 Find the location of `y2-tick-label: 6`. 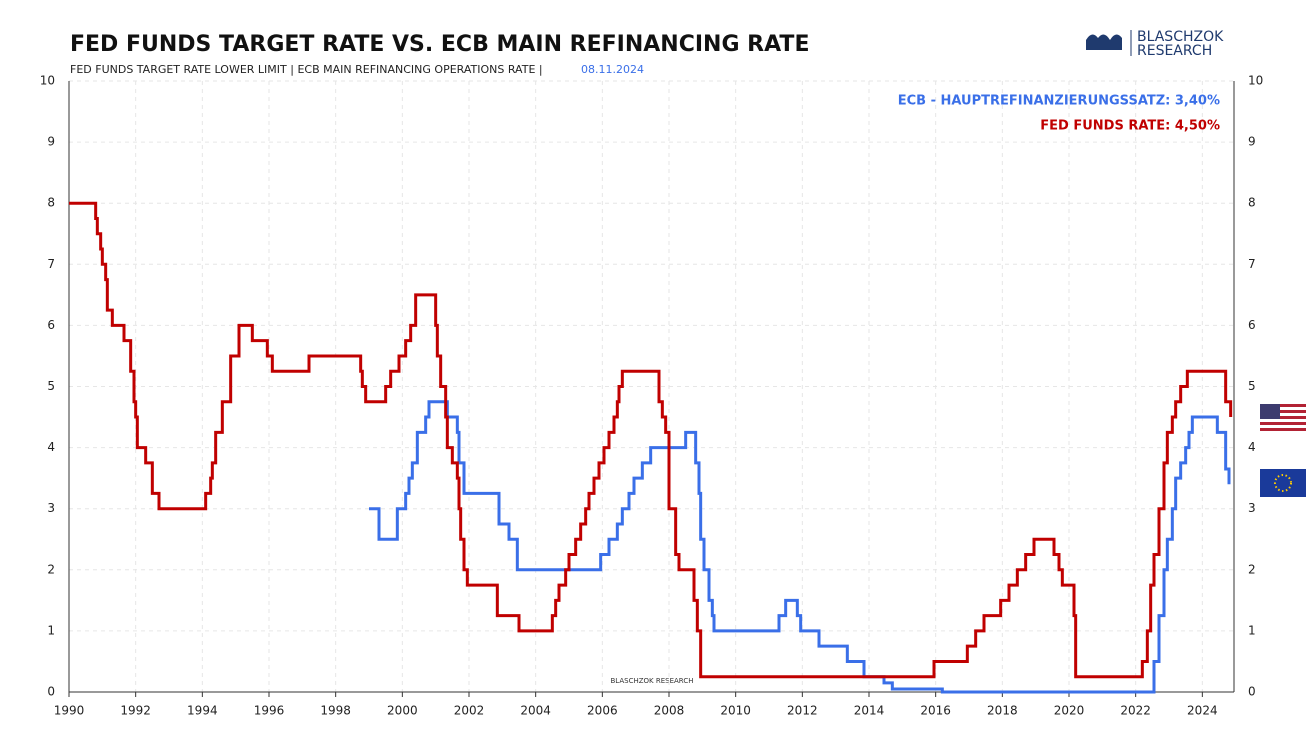

y2-tick-label: 6 is located at coordinates (1252, 325).